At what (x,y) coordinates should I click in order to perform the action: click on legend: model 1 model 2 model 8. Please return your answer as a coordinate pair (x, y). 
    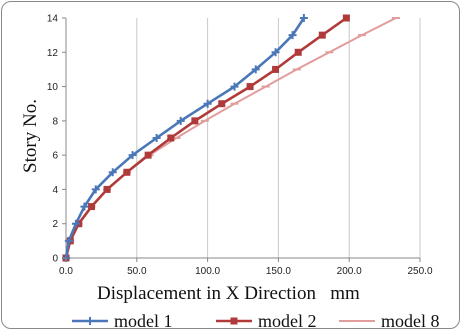
    Looking at the image, I should click on (256, 321).